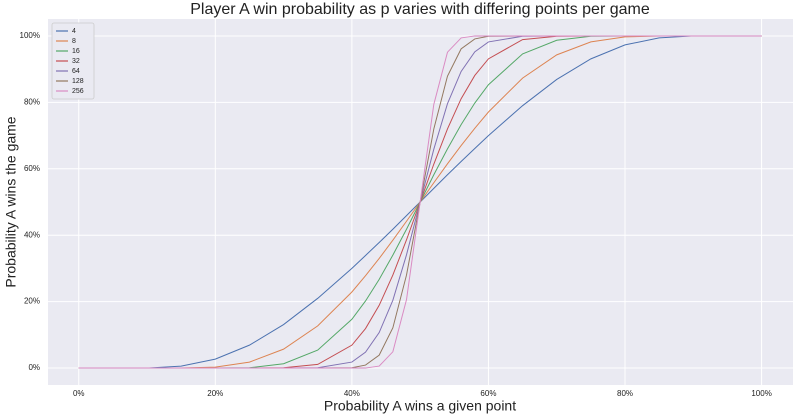 The width and height of the screenshot is (800, 417). Describe the element at coordinates (215, 393) in the screenshot. I see `x-tick-label: 20%` at that location.